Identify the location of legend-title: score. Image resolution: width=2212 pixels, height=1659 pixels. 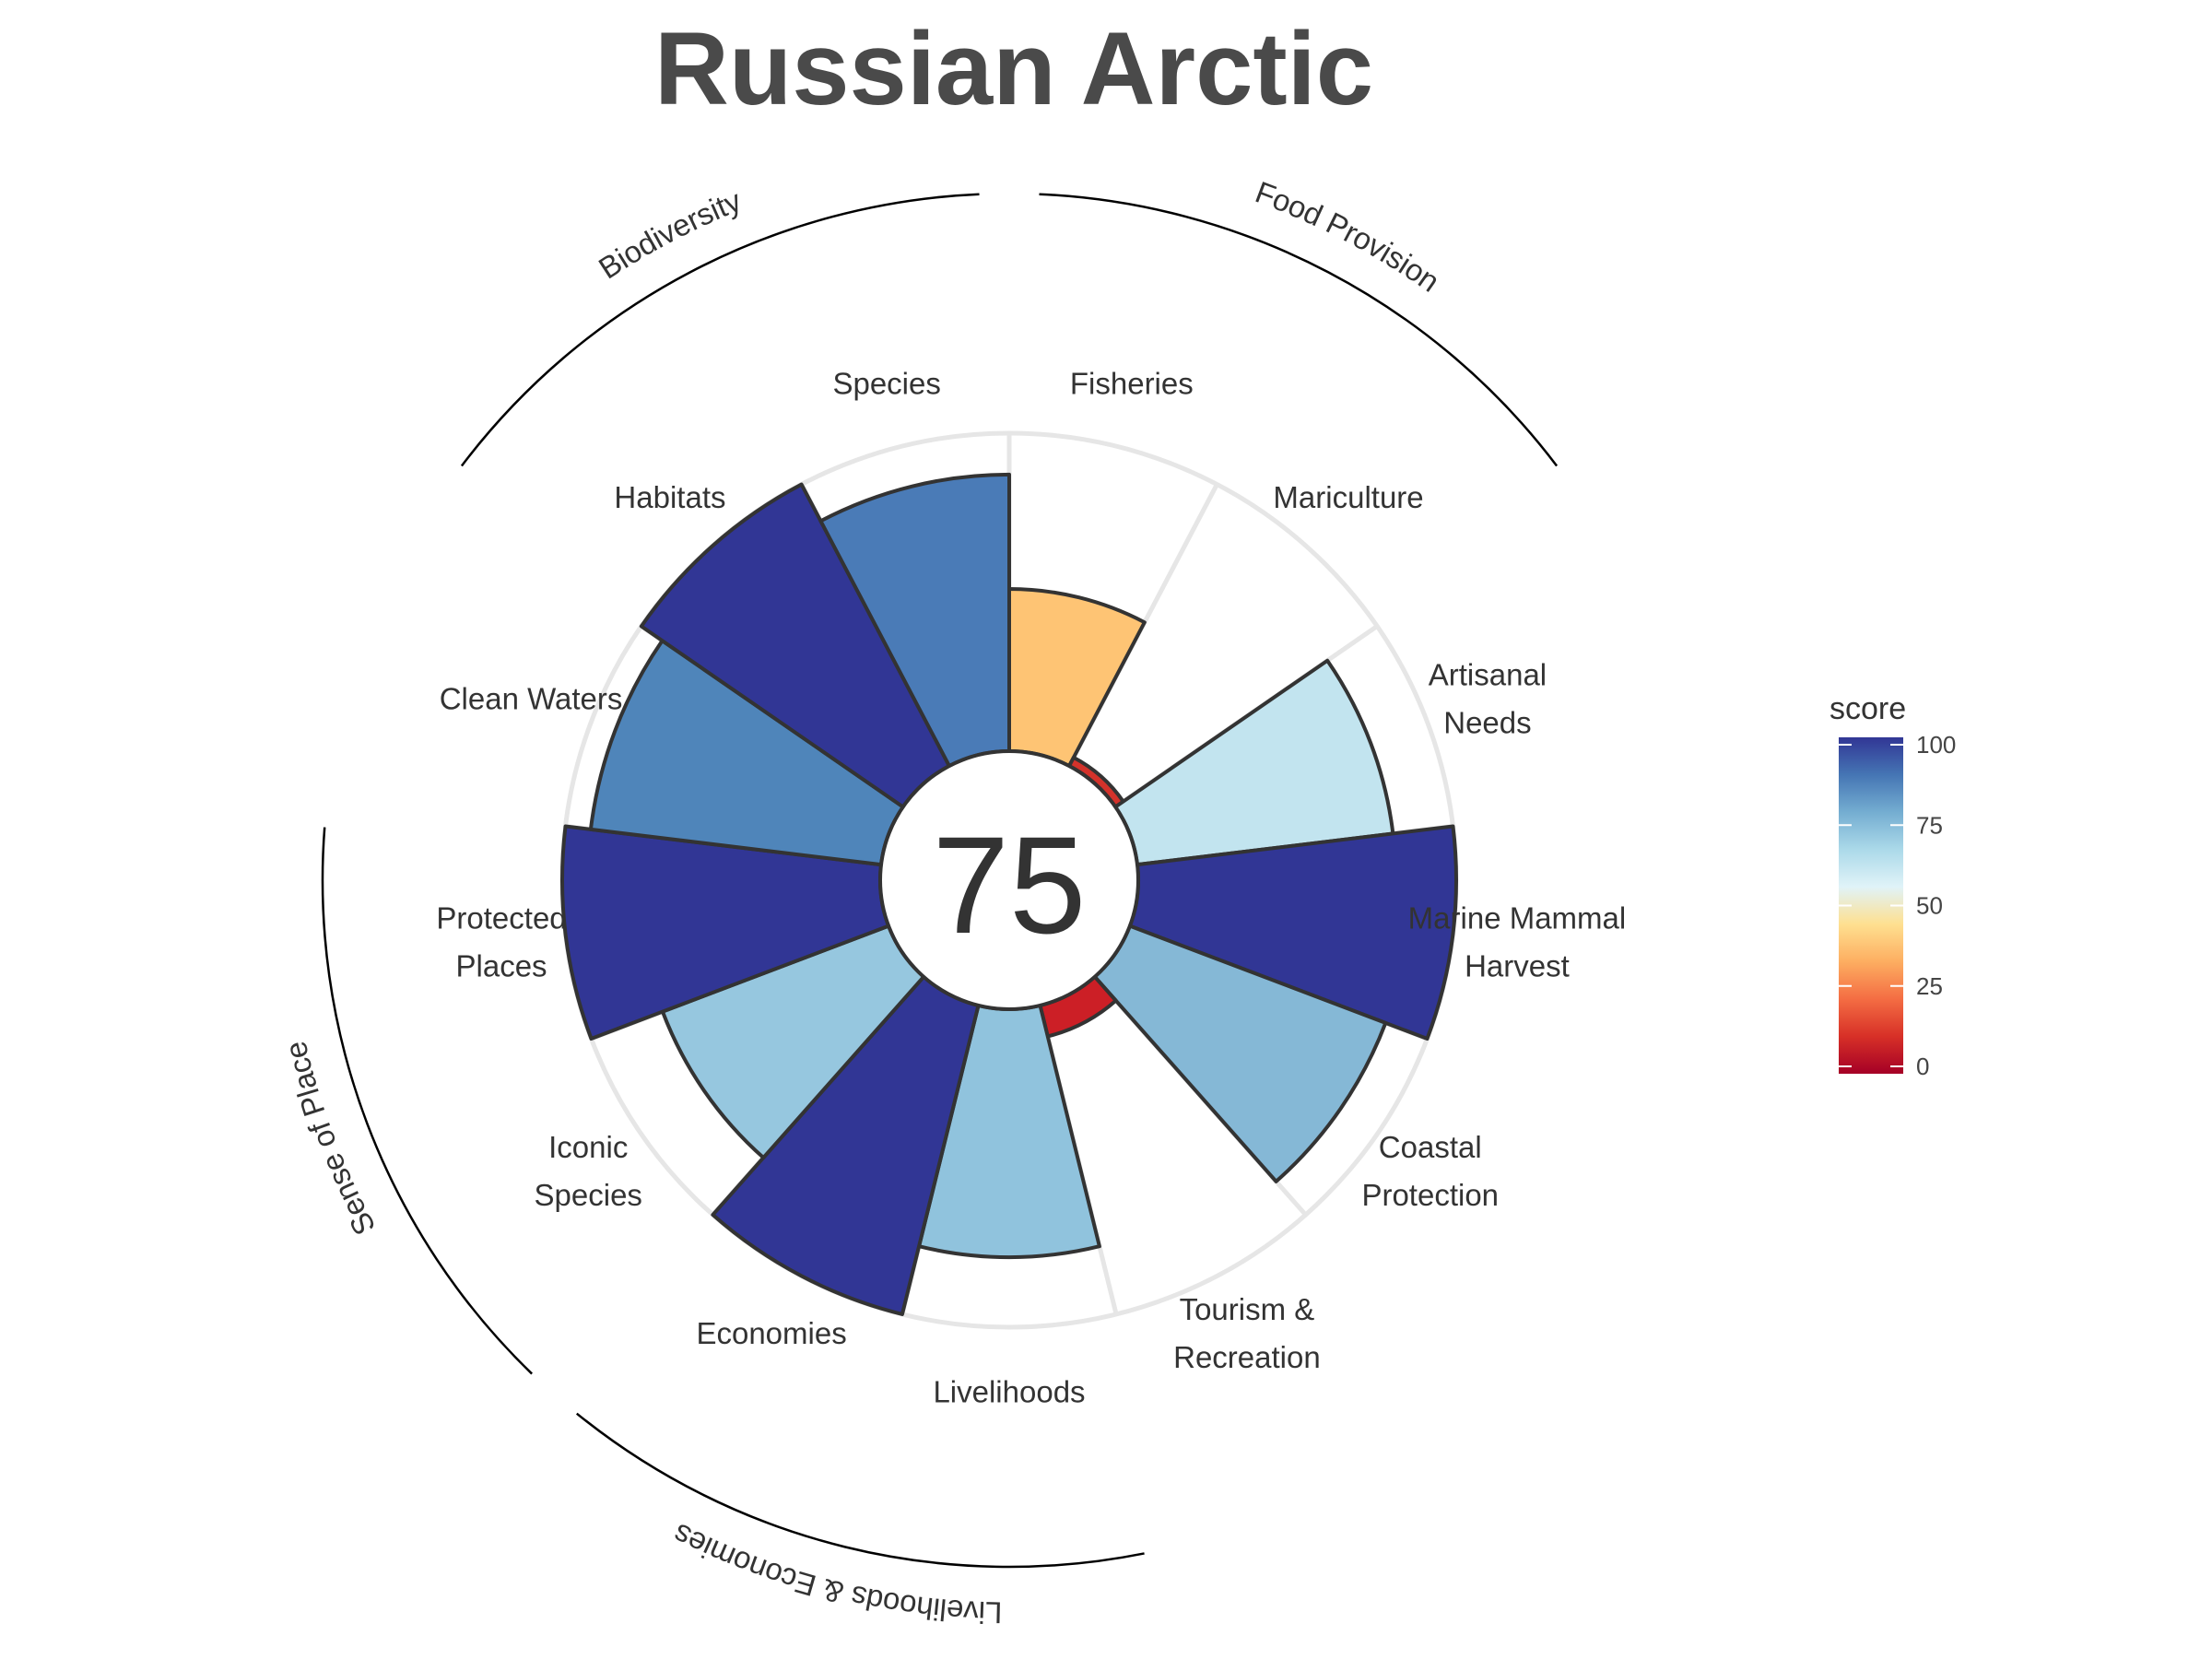
(1868, 708).